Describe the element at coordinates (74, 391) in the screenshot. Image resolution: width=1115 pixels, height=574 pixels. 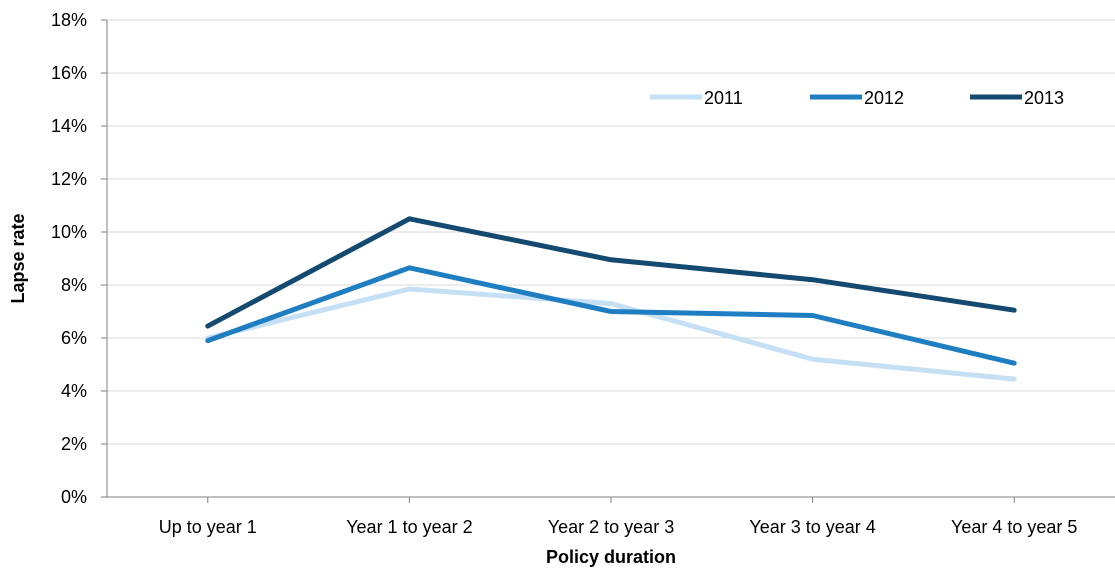
I see `y-tick-label: 4%` at that location.